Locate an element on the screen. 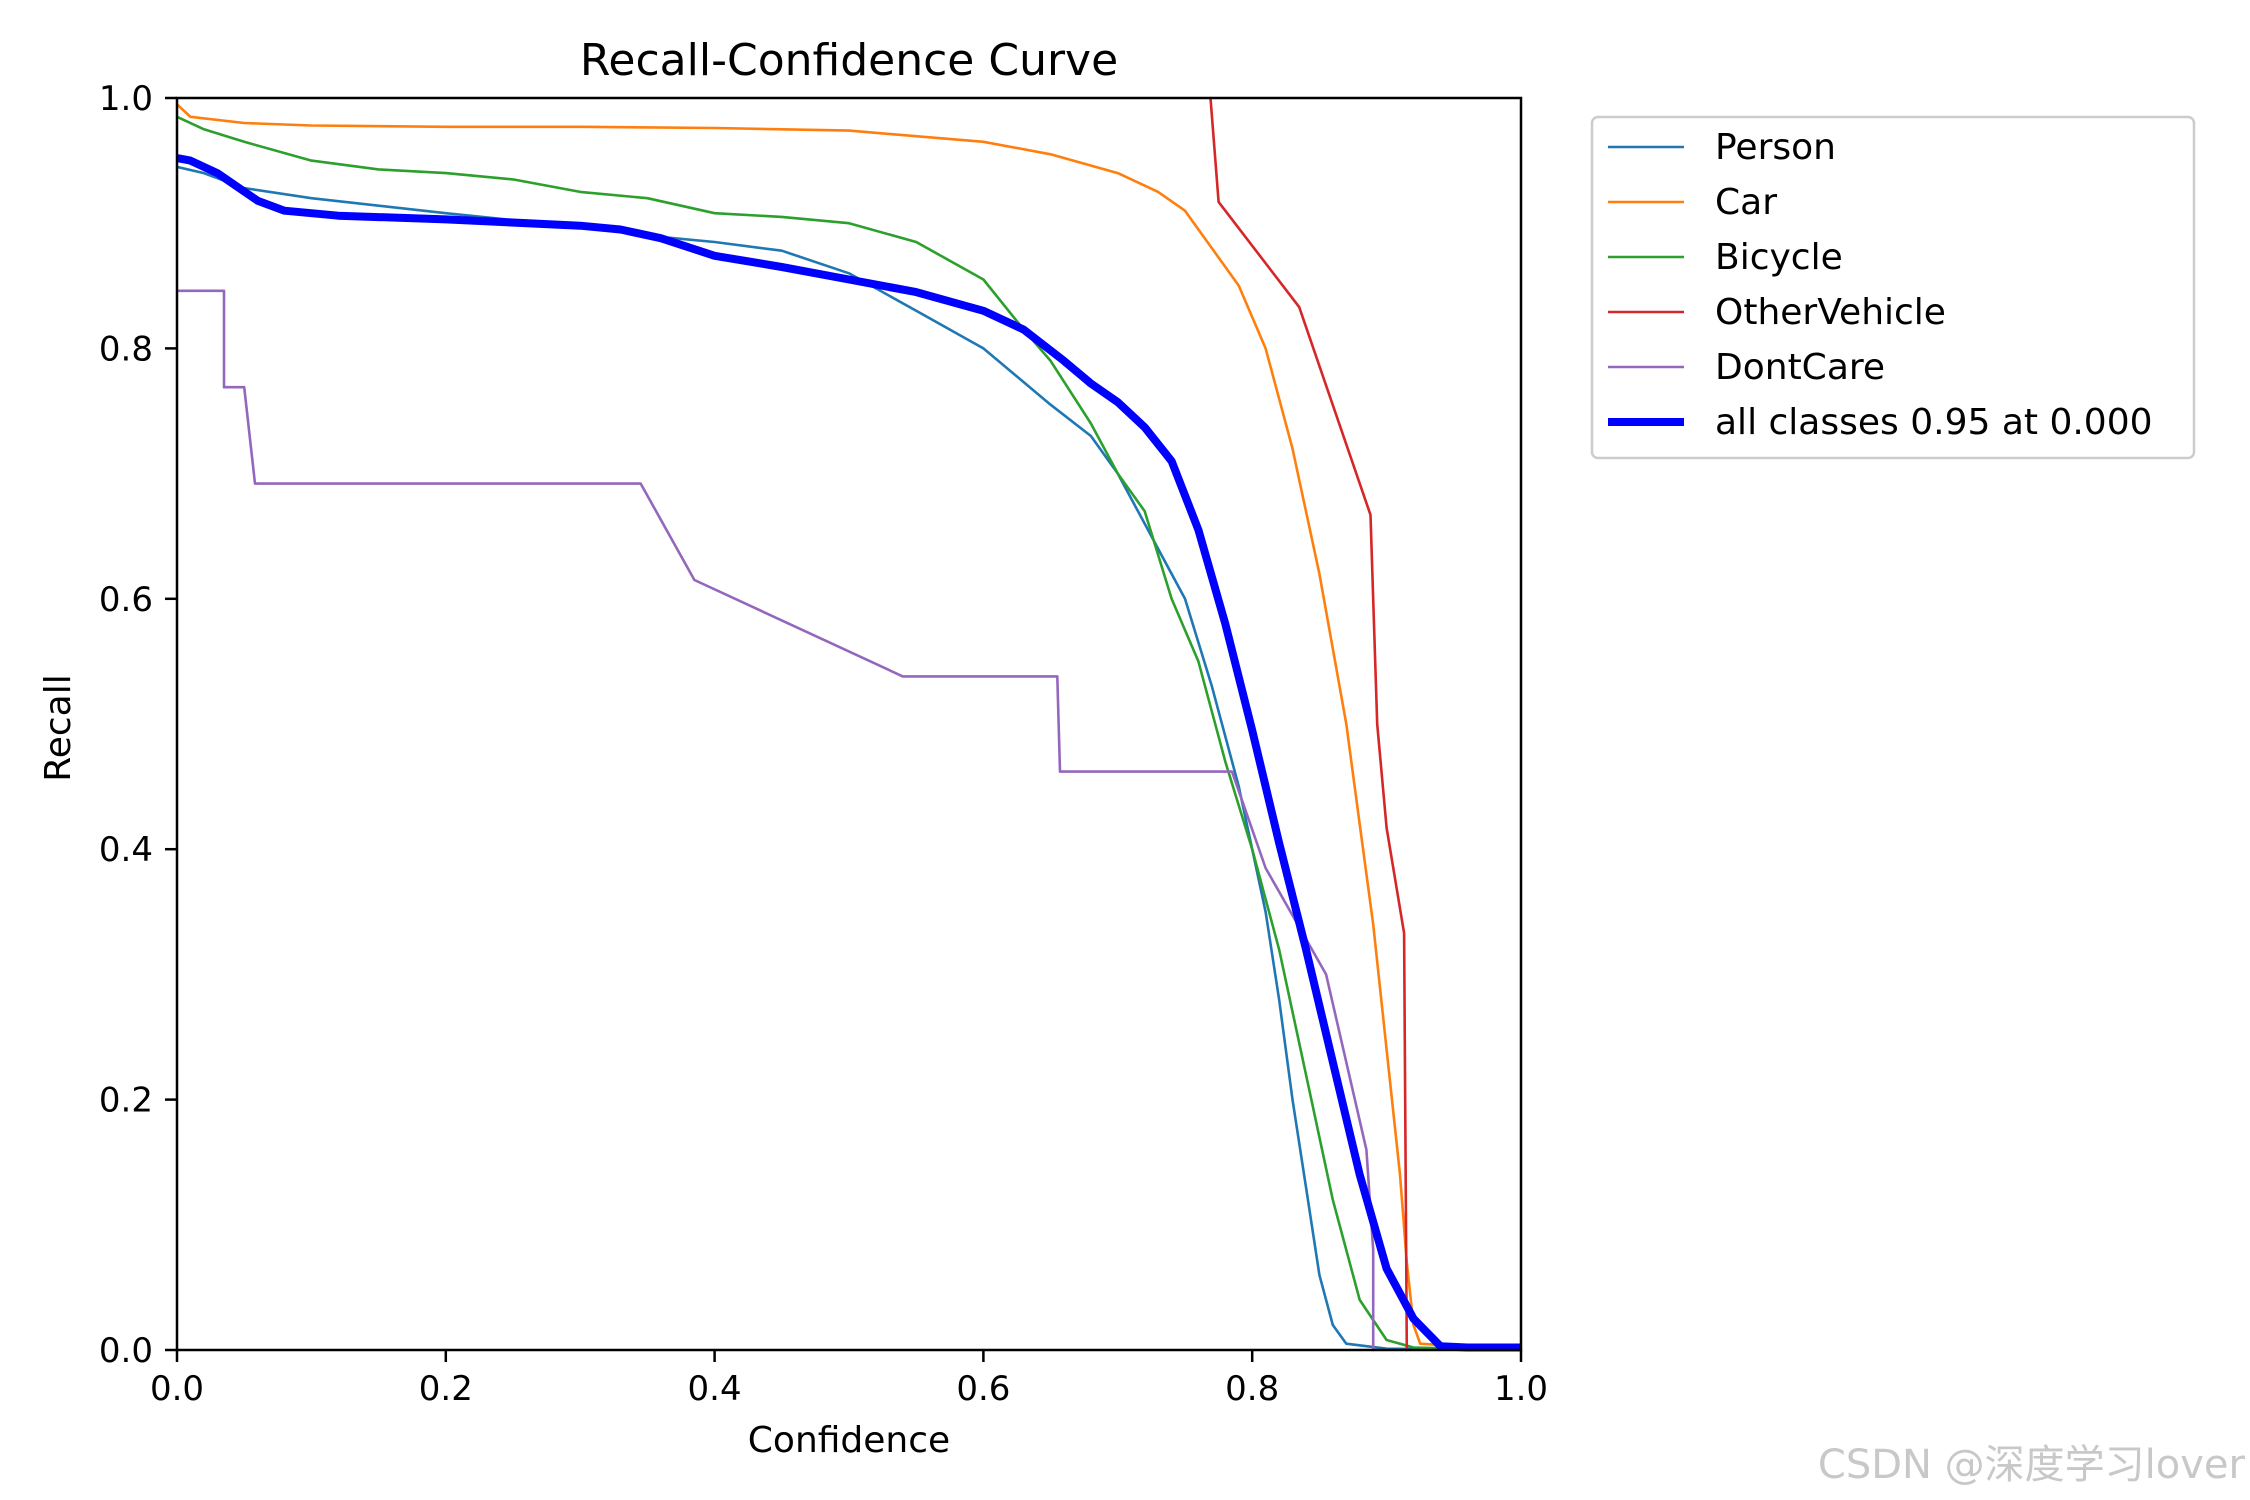 The width and height of the screenshot is (2250, 1500). legend-label: DontCare is located at coordinates (1800, 367).